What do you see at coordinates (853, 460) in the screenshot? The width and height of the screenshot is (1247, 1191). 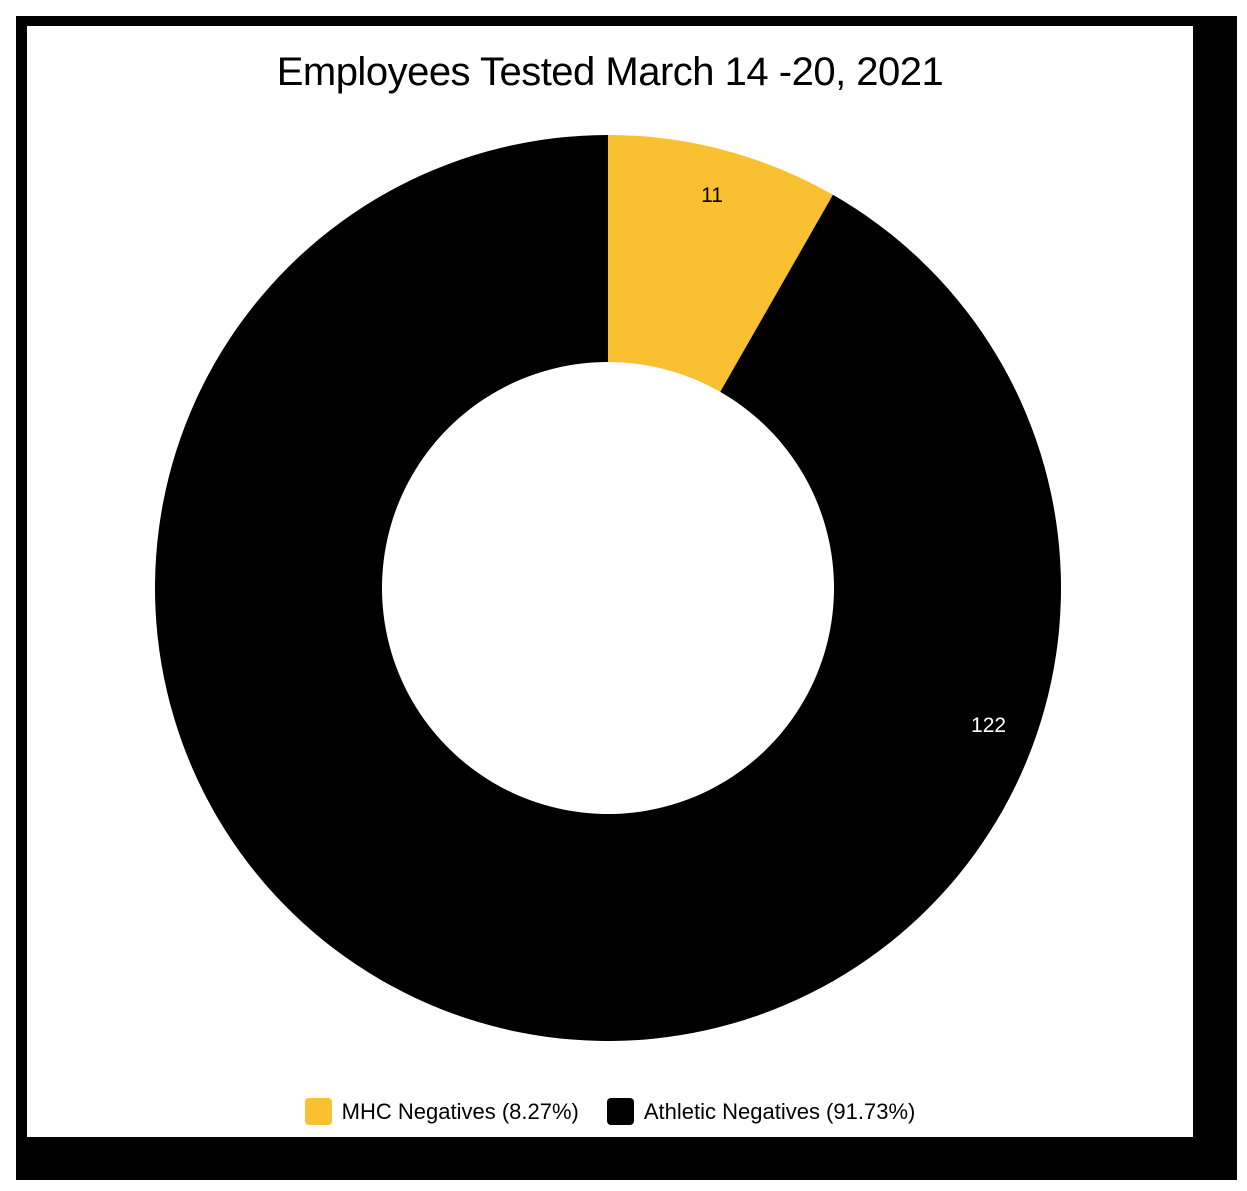 I see `data-labels-group: 11 122` at bounding box center [853, 460].